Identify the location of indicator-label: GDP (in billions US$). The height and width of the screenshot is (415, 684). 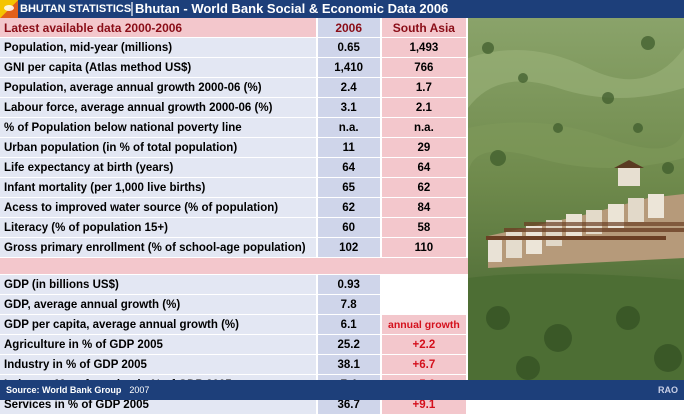
(159, 285).